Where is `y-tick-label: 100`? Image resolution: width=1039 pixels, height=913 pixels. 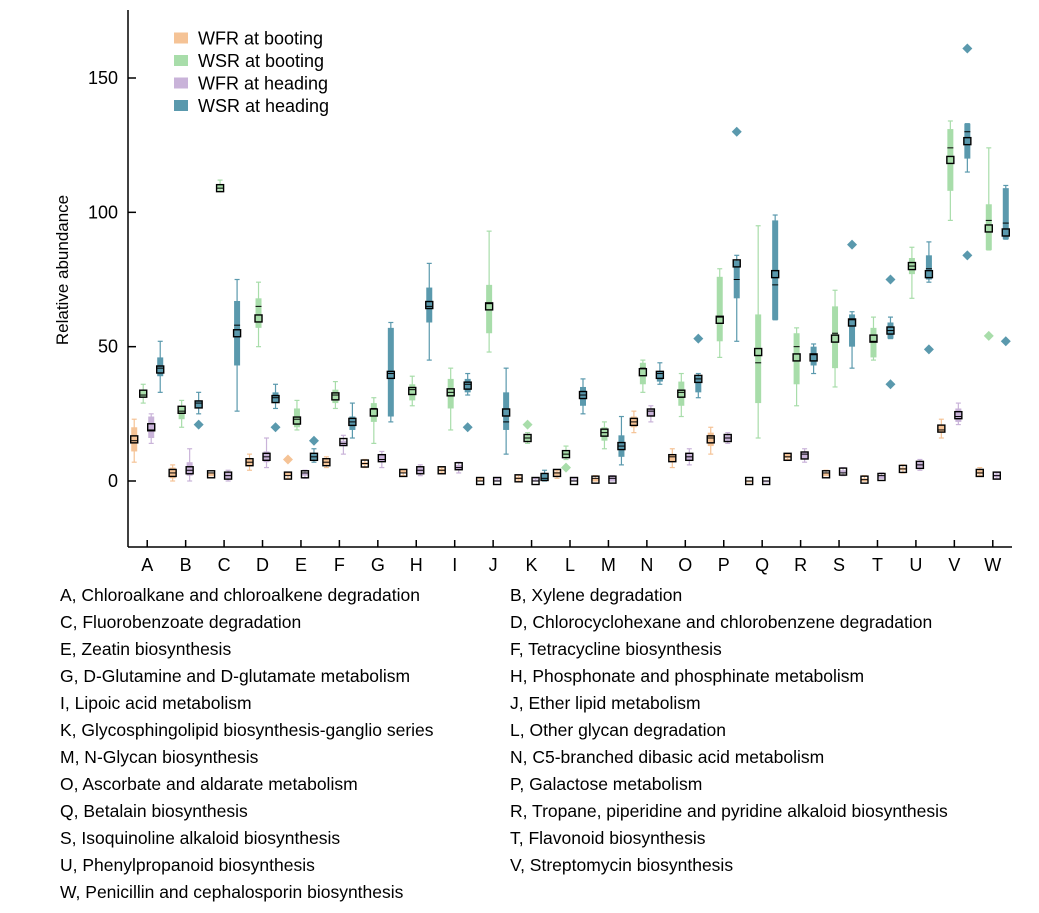 y-tick-label: 100 is located at coordinates (103, 212).